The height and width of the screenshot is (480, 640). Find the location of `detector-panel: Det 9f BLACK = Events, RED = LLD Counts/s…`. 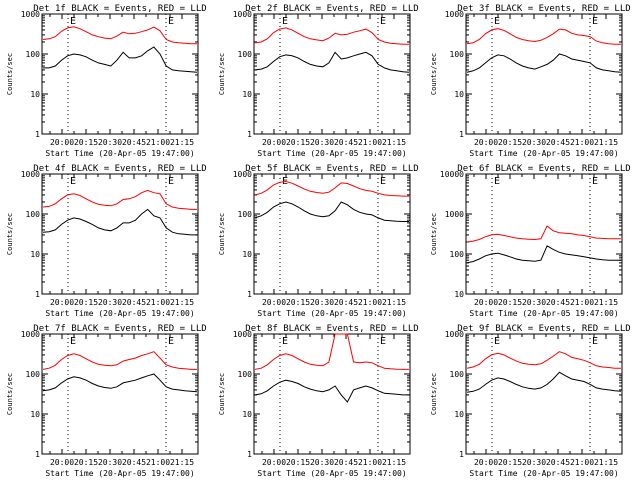

detector-panel: Det 9f BLACK = Events, RED = LLD Counts/s… is located at coordinates (530, 401).